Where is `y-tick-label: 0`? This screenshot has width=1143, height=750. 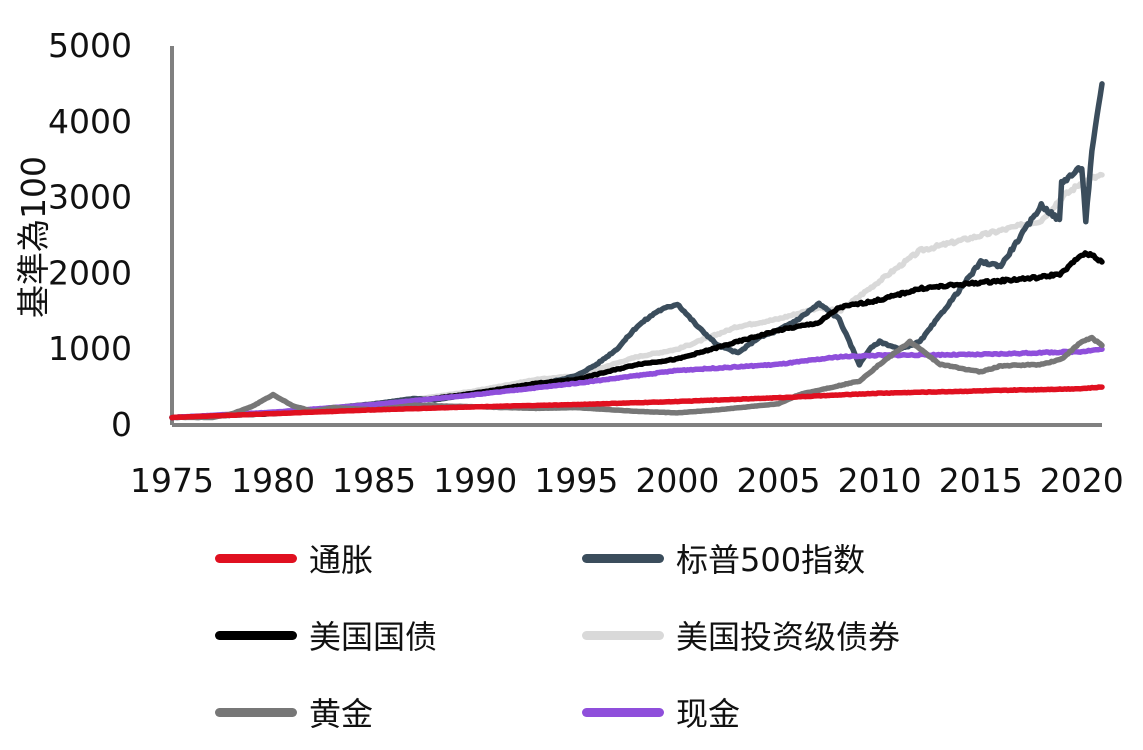
y-tick-label: 0 is located at coordinates (121, 424).